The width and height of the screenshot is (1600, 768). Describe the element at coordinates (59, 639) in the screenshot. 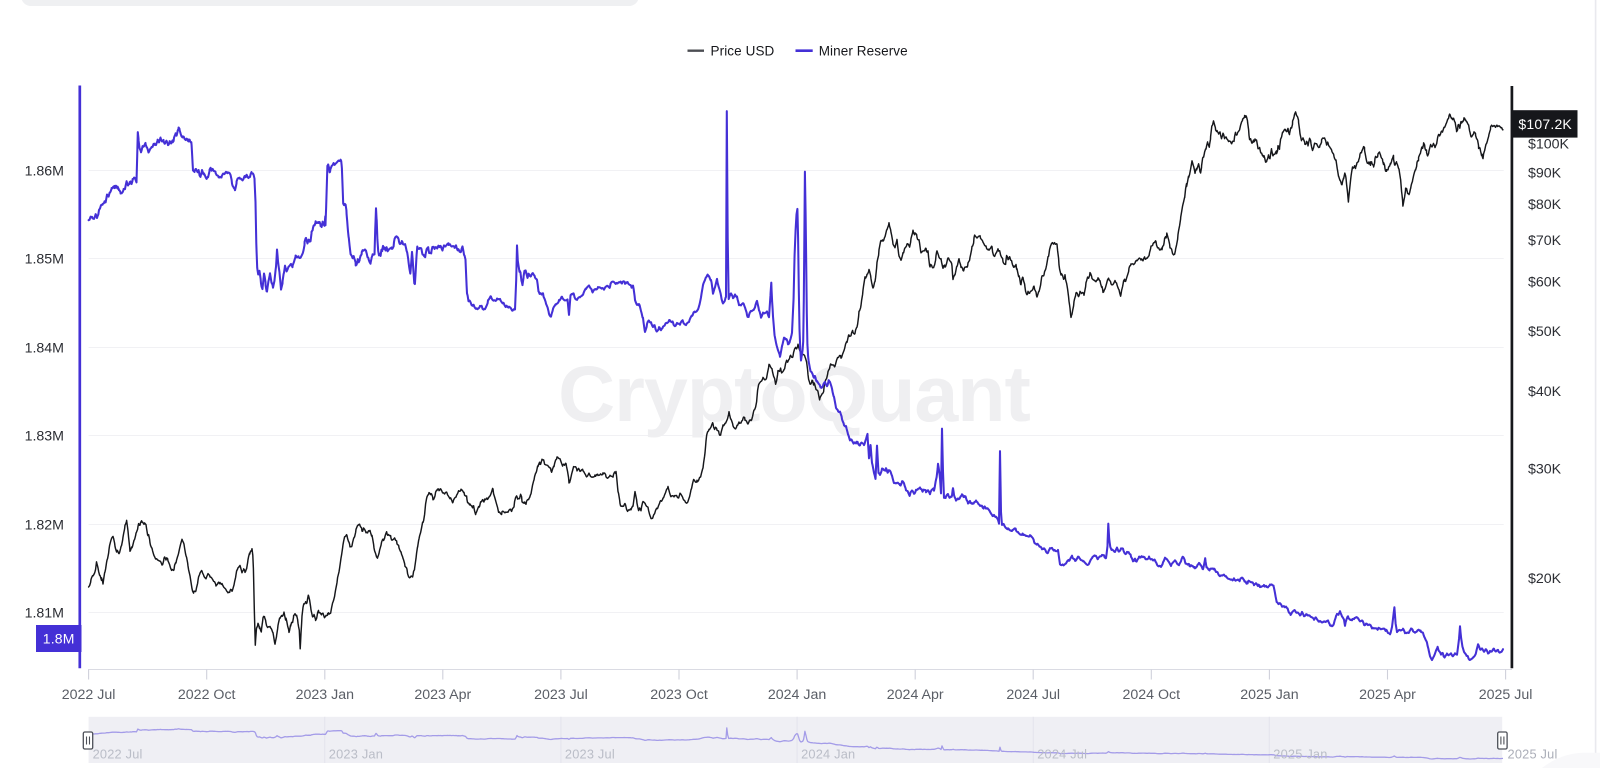

I see `svg-text: 1.8M` at that location.